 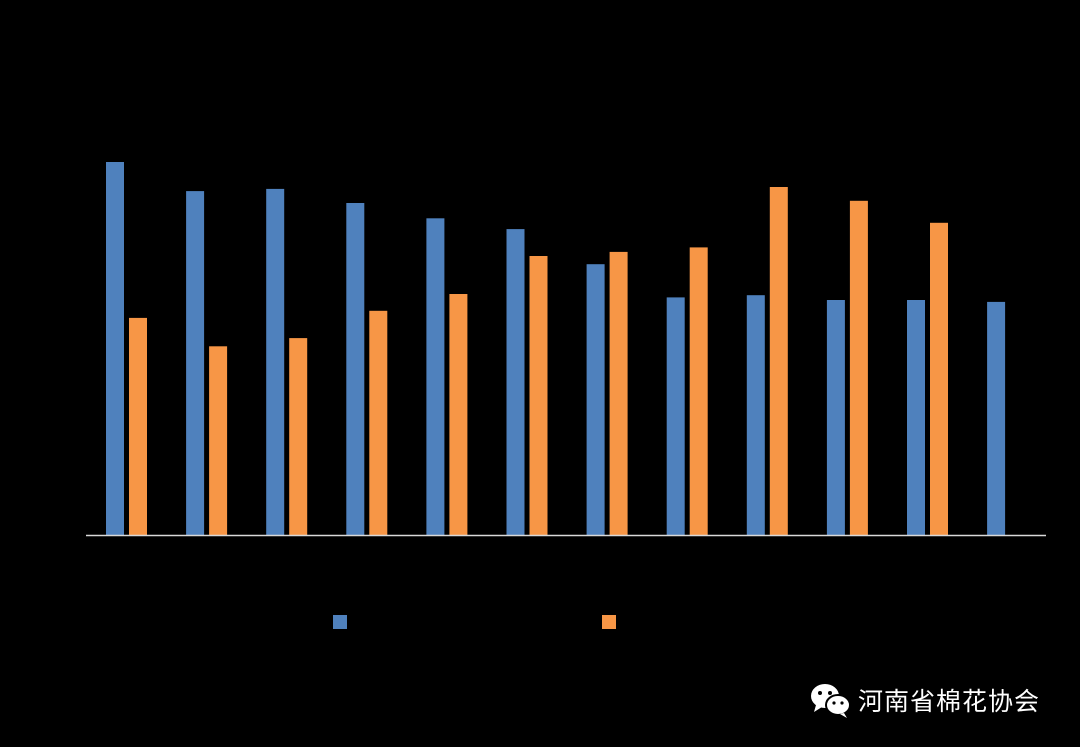 What do you see at coordinates (474, 622) in the screenshot?
I see `legend` at bounding box center [474, 622].